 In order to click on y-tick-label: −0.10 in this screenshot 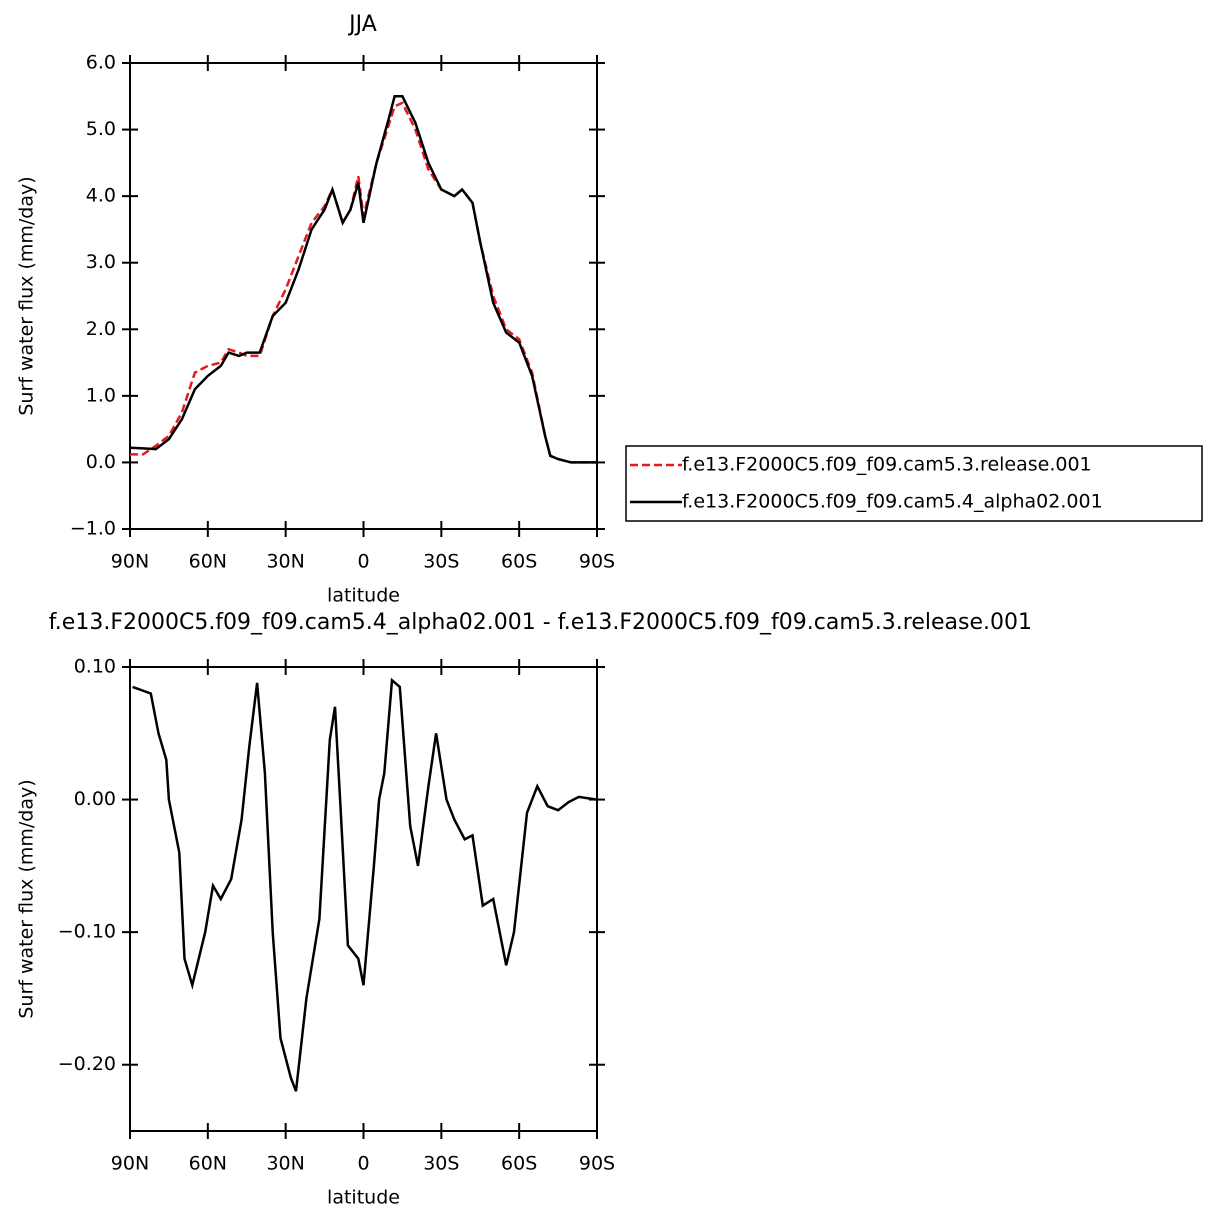, I will do `click(87, 932)`.